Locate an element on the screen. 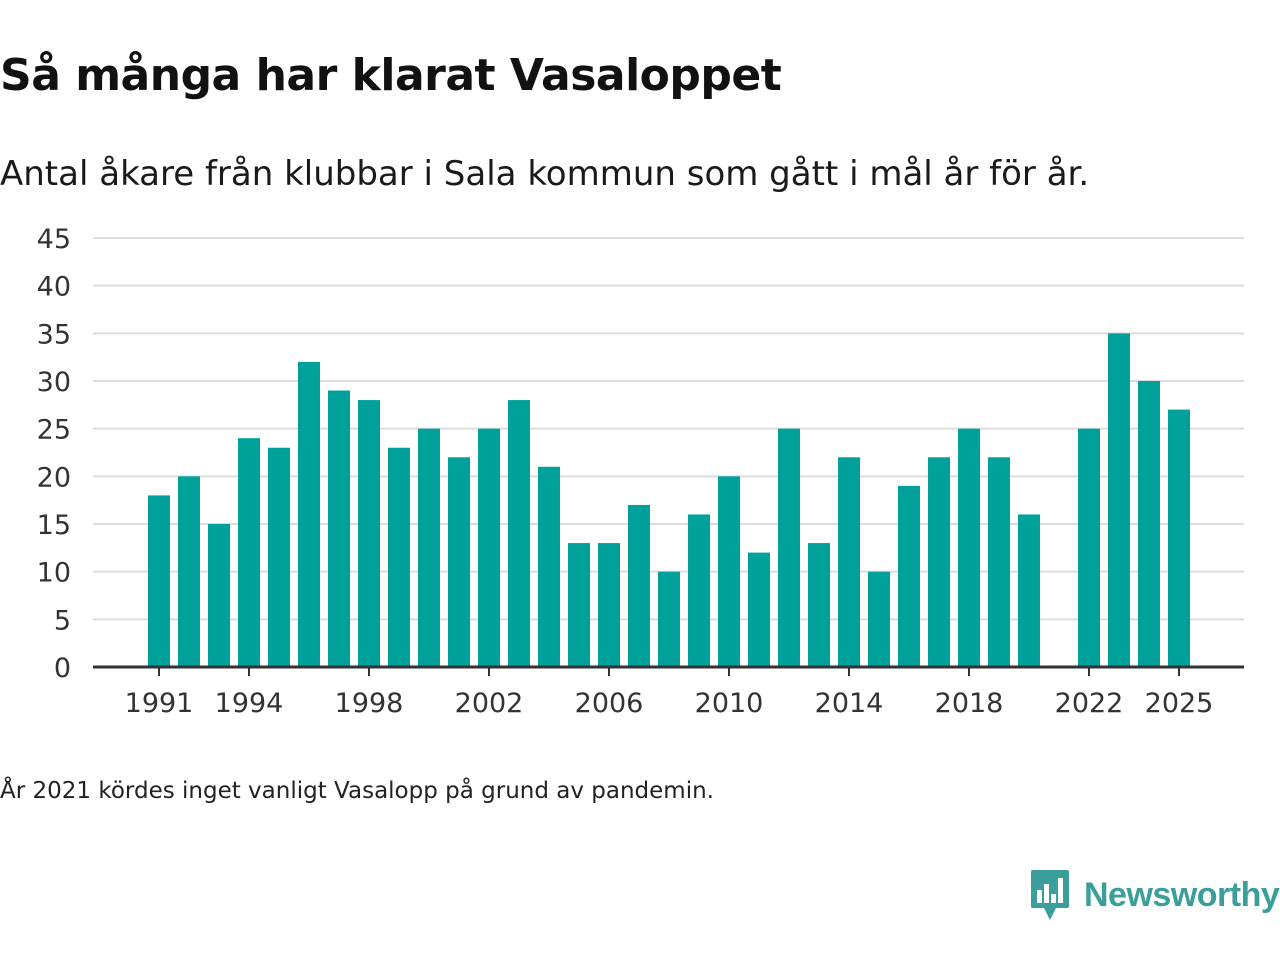  bar-2018 is located at coordinates (969, 547).